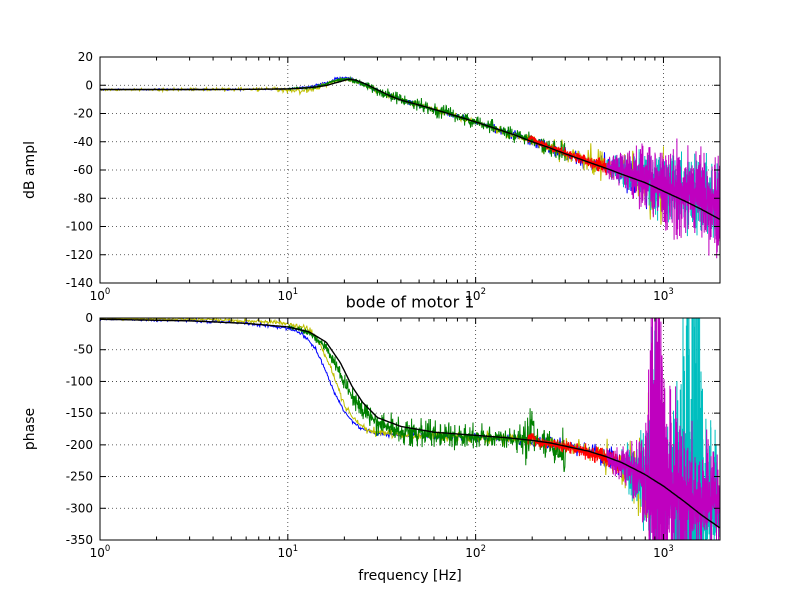 This screenshot has height=600, width=800. Describe the element at coordinates (83, 350) in the screenshot. I see `y-tick-label: -50` at that location.